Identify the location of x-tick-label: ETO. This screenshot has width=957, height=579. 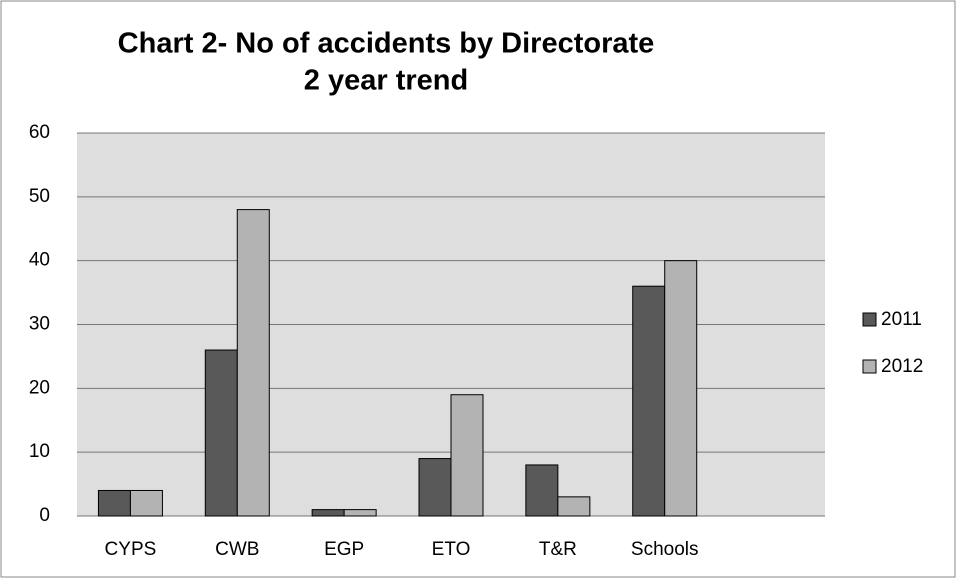
(451, 549).